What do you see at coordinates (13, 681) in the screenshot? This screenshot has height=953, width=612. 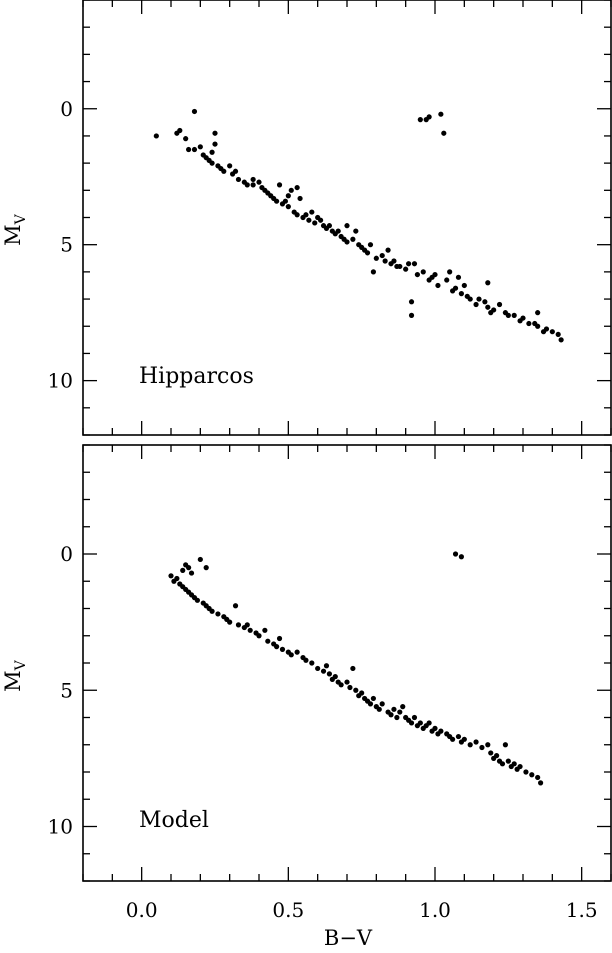 I see `model-y-axis-label-main: M` at bounding box center [13, 681].